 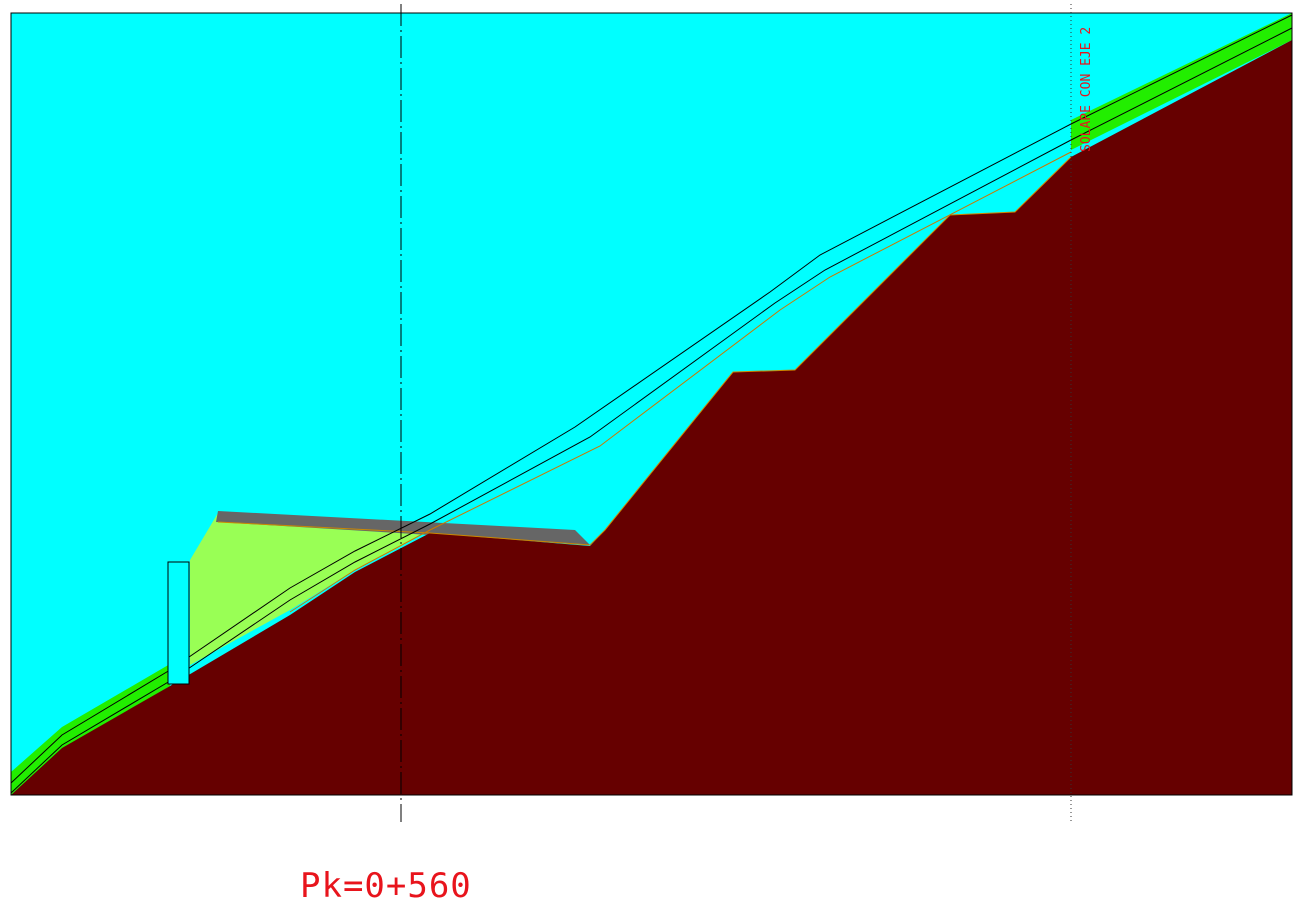 I want to click on station-label: Pk=0+560, so click(x=386, y=885).